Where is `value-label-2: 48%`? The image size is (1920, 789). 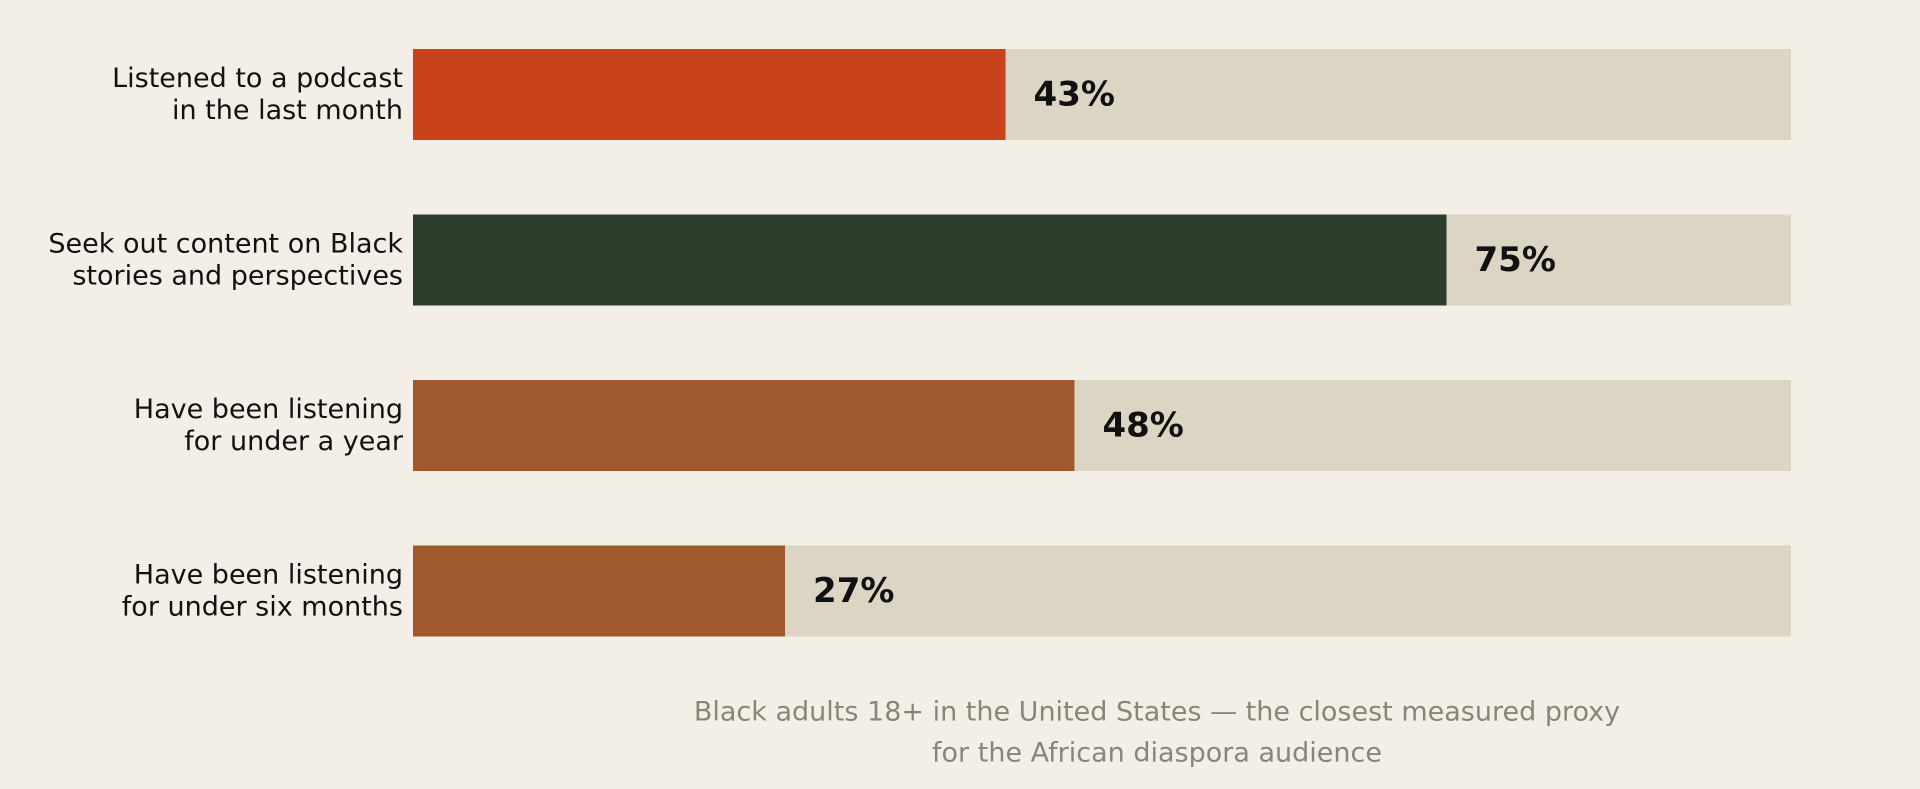
value-label-2: 48% is located at coordinates (1142, 426).